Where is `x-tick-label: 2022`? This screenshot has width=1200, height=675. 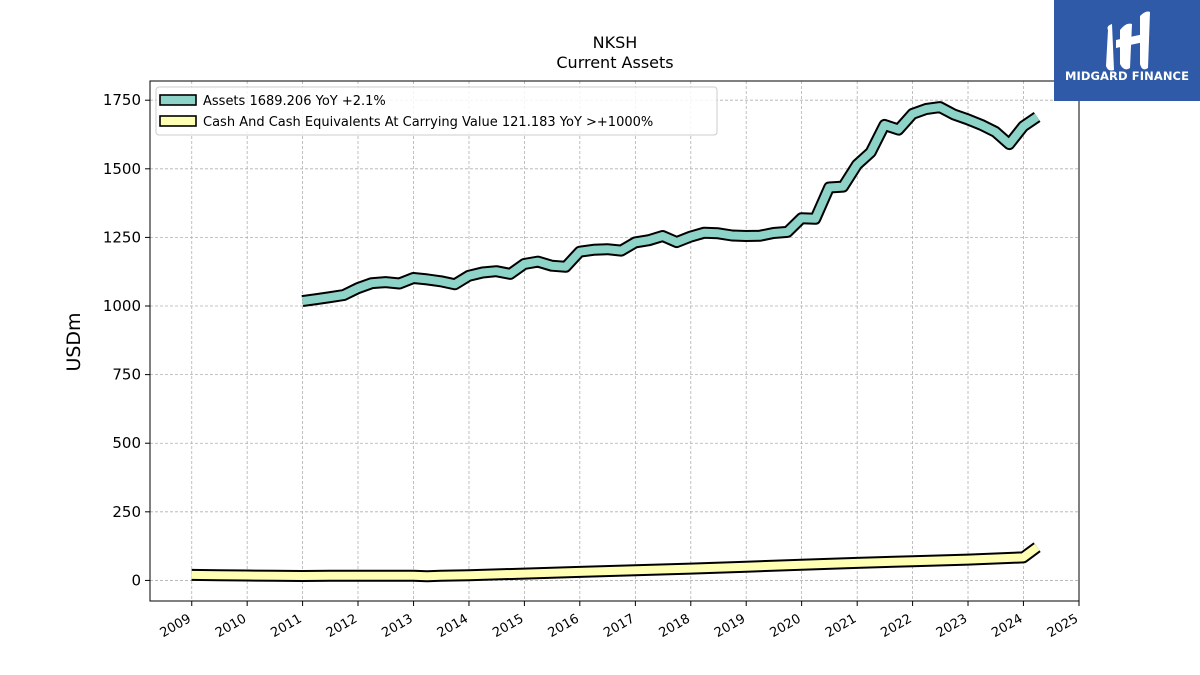 x-tick-label: 2022 is located at coordinates (896, 626).